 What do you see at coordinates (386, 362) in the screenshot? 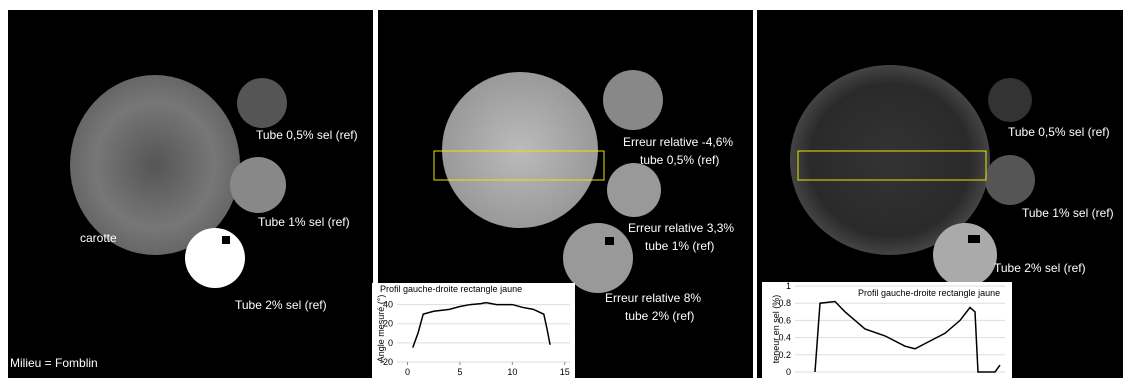
I see `y-tick-label: -20` at bounding box center [386, 362].